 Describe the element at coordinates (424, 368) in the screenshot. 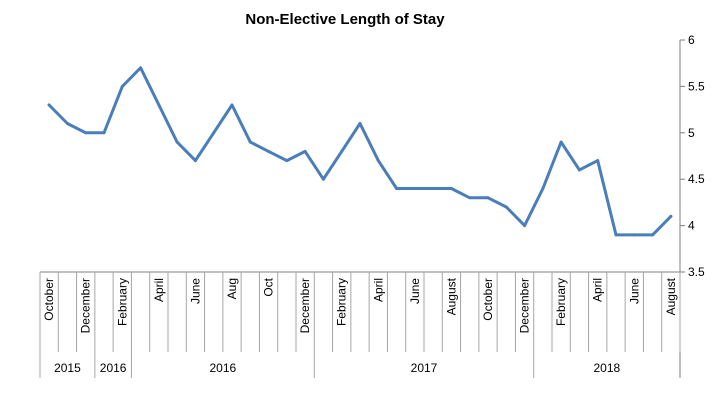

I see `year-label: 2017` at that location.